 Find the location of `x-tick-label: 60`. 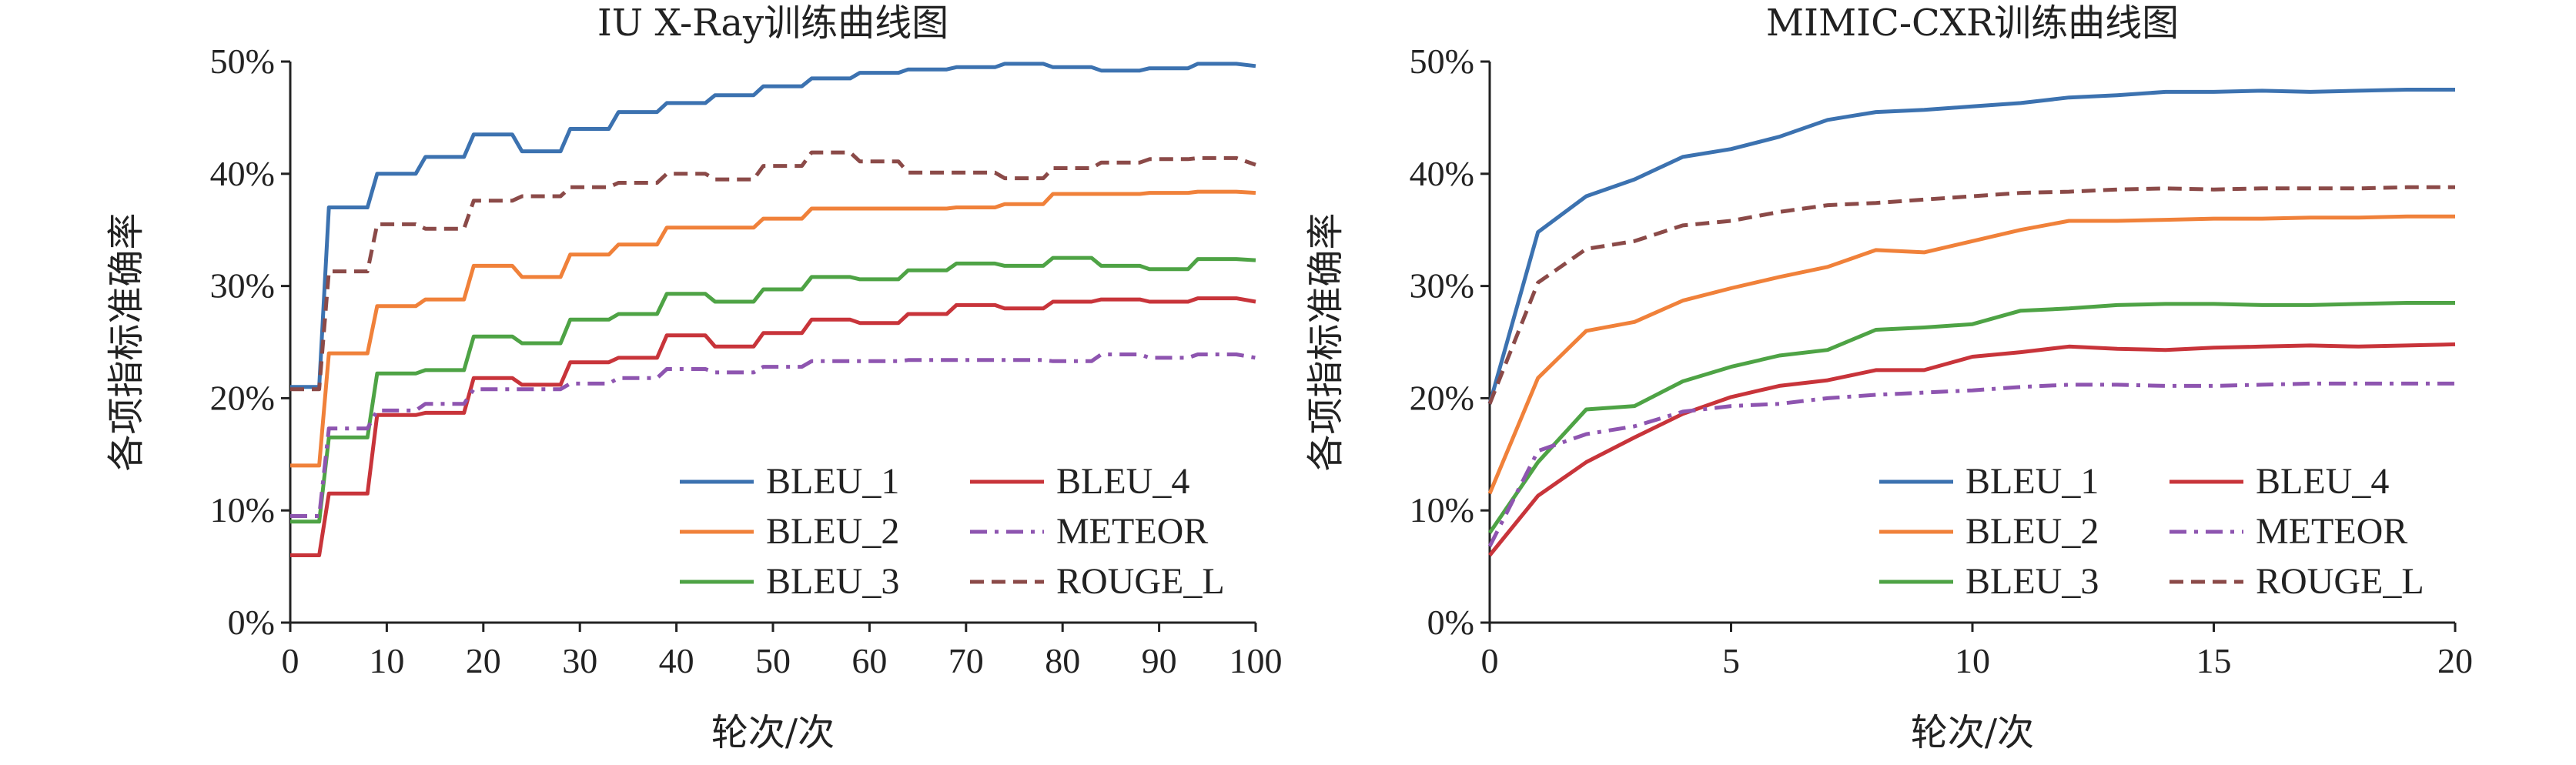

x-tick-label: 60 is located at coordinates (869, 660).